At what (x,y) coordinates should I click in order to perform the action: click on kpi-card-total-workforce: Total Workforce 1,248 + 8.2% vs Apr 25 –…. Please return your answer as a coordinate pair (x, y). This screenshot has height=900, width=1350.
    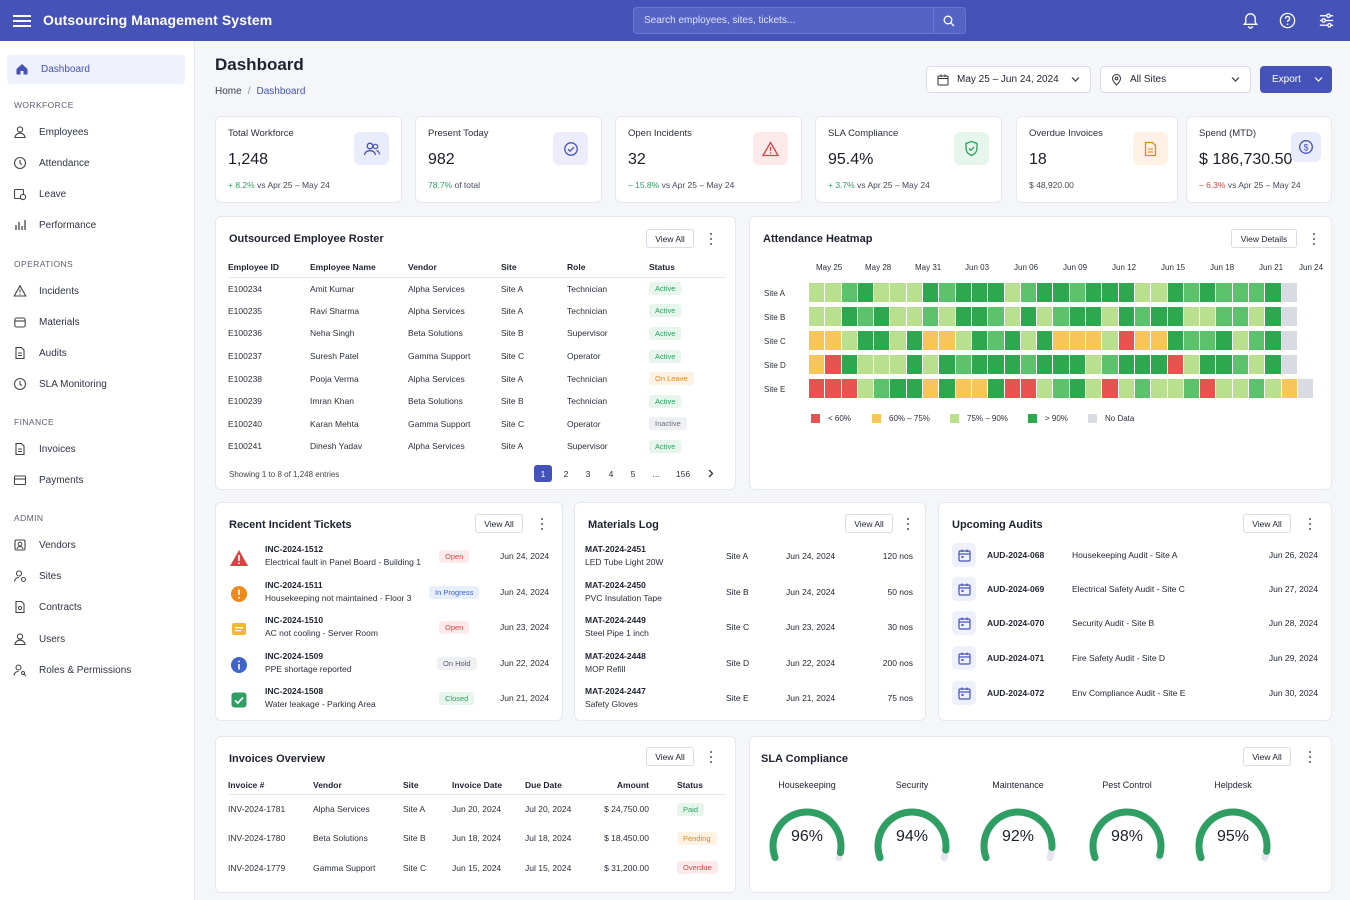
    Looking at the image, I should click on (308, 159).